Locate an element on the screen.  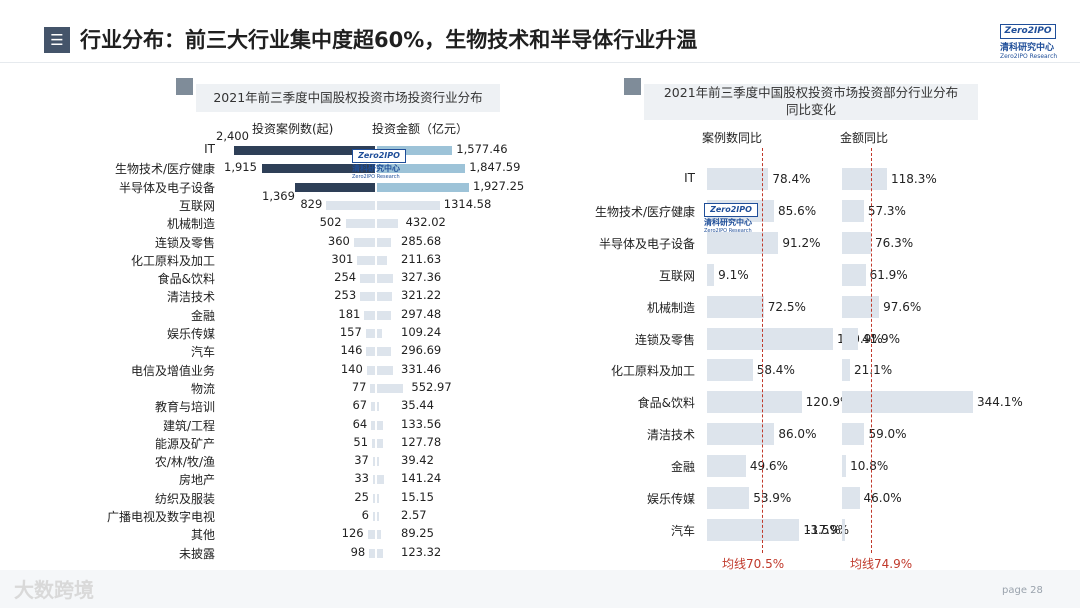
cases-value-label: 51 is located at coordinates (361, 441).